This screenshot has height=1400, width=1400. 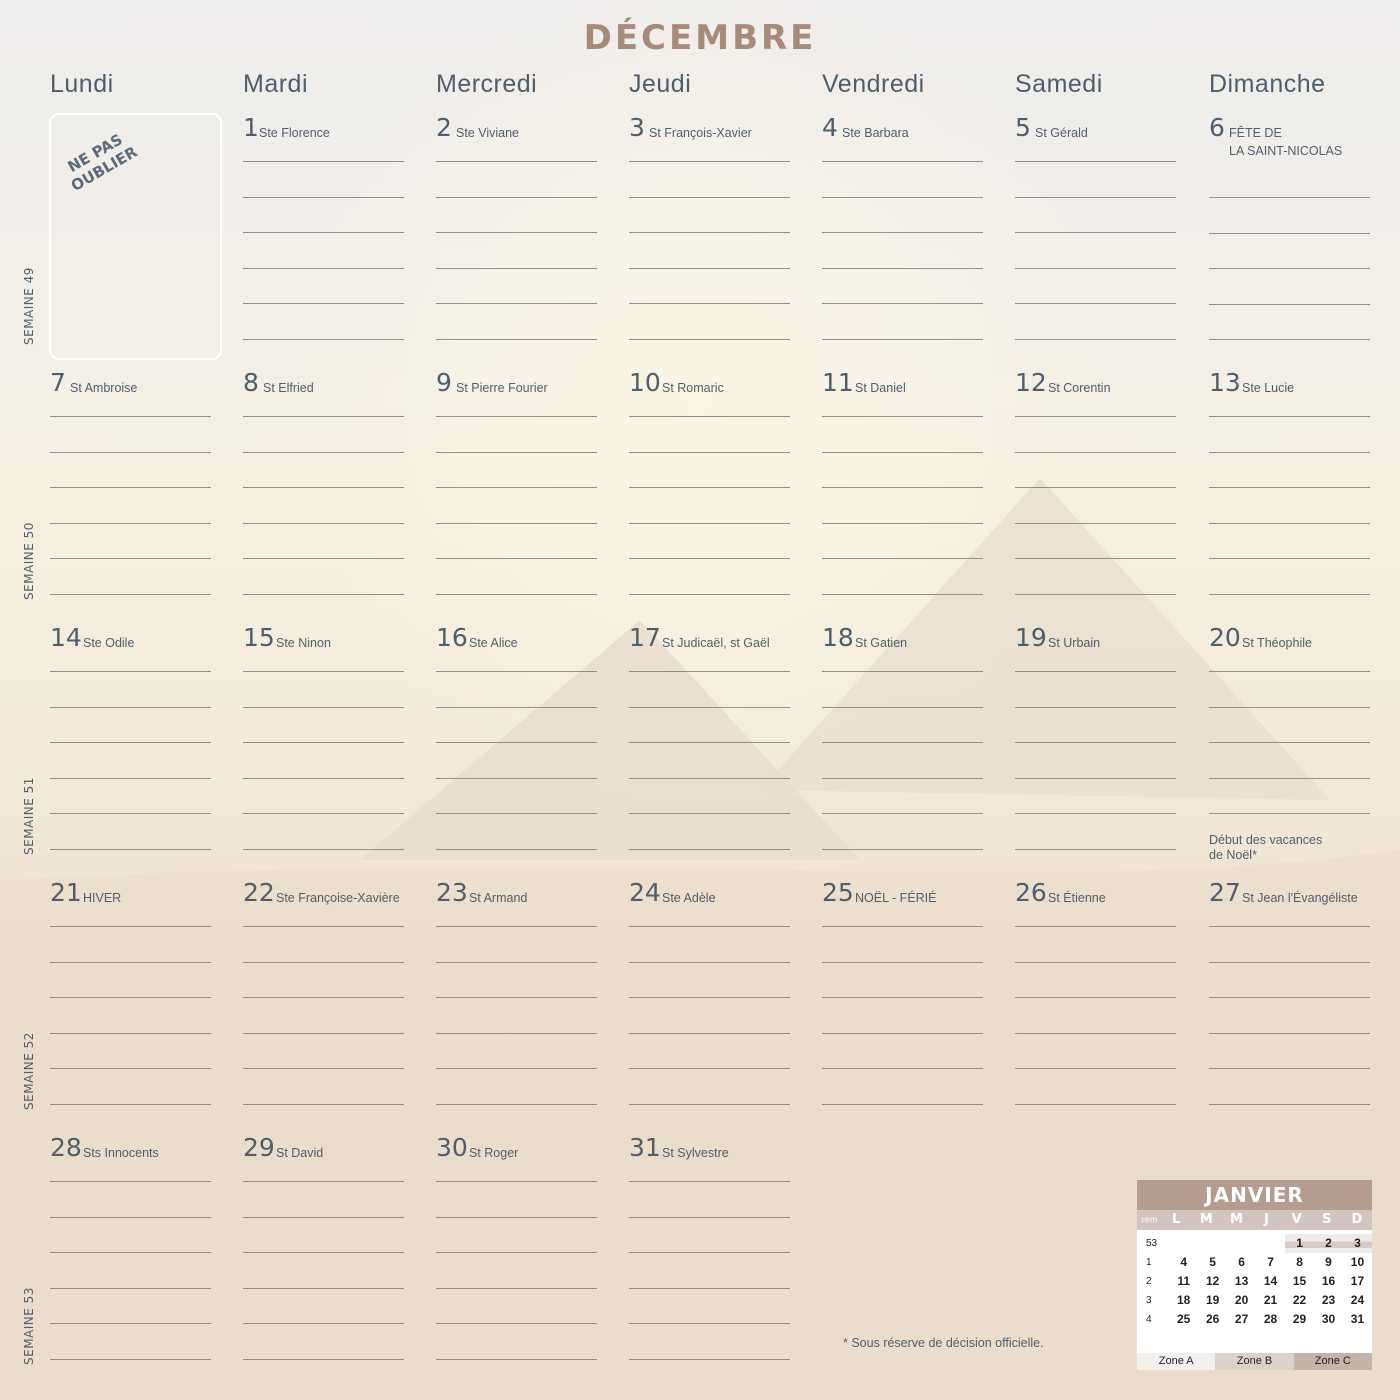 I want to click on mini-day: 31, so click(x=1357, y=1319).